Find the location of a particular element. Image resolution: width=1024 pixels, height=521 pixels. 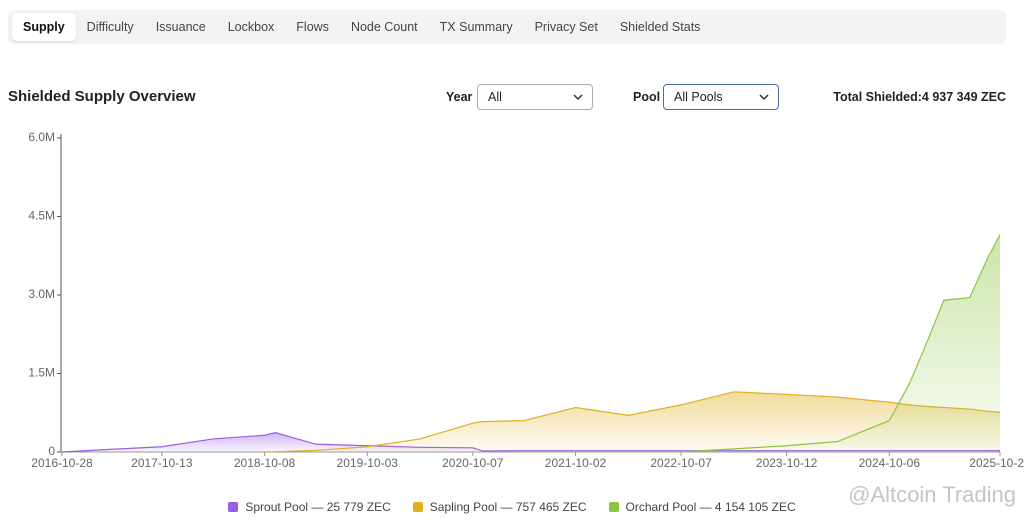

tab: Lockbox is located at coordinates (251, 27).